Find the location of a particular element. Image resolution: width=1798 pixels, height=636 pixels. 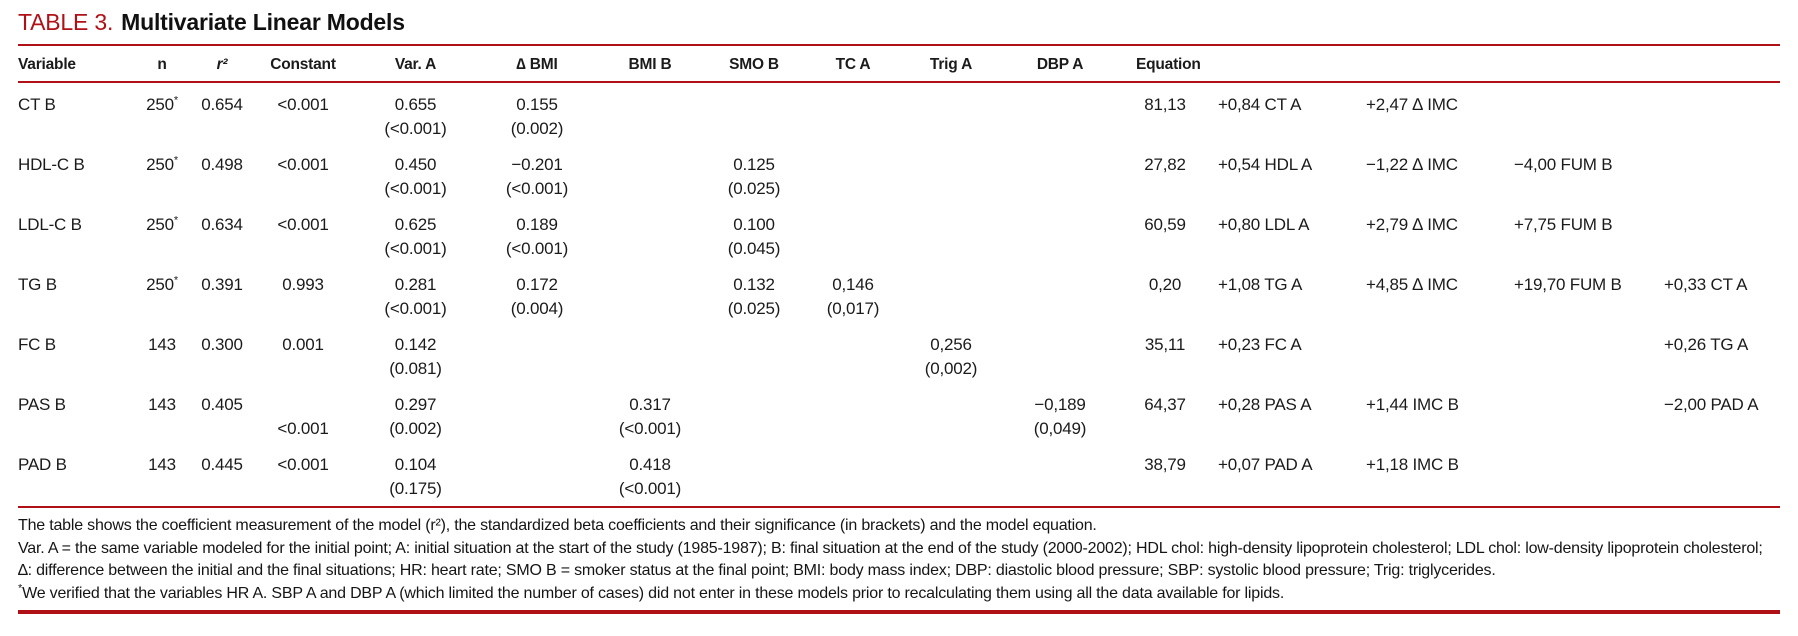

cell-r2: 0.634 is located at coordinates (222, 224).